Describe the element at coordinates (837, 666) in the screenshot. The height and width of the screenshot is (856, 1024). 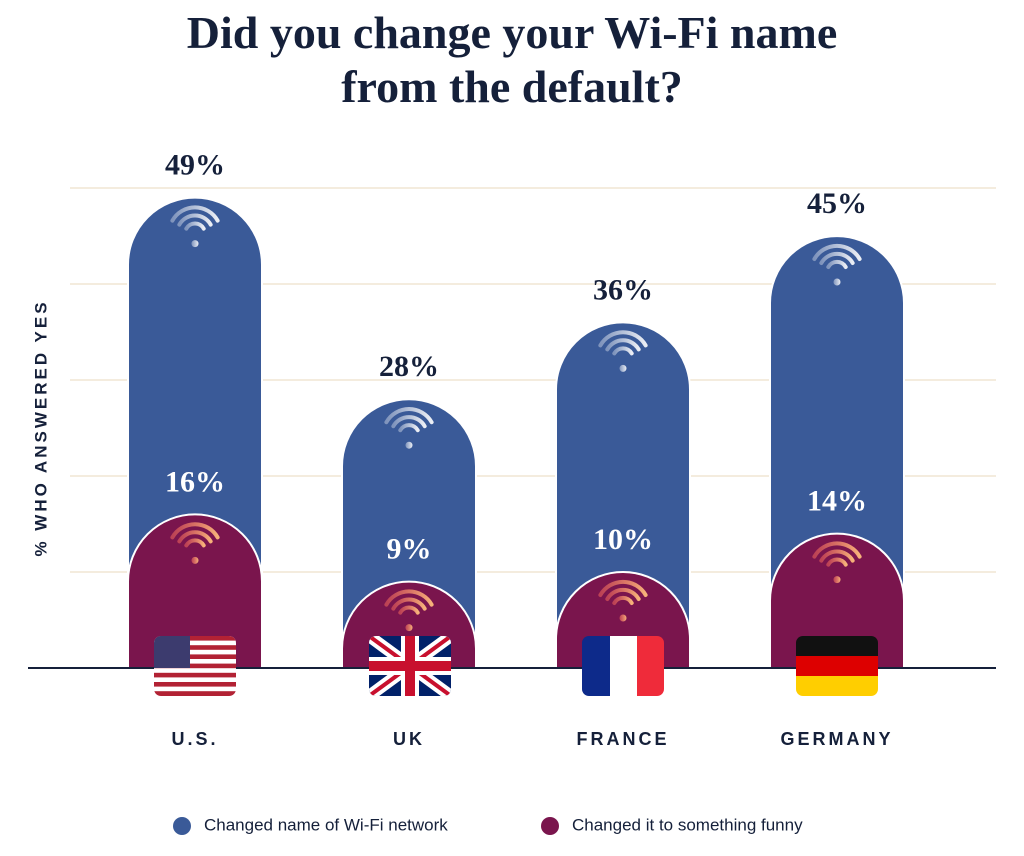
I see `flag-germany` at that location.